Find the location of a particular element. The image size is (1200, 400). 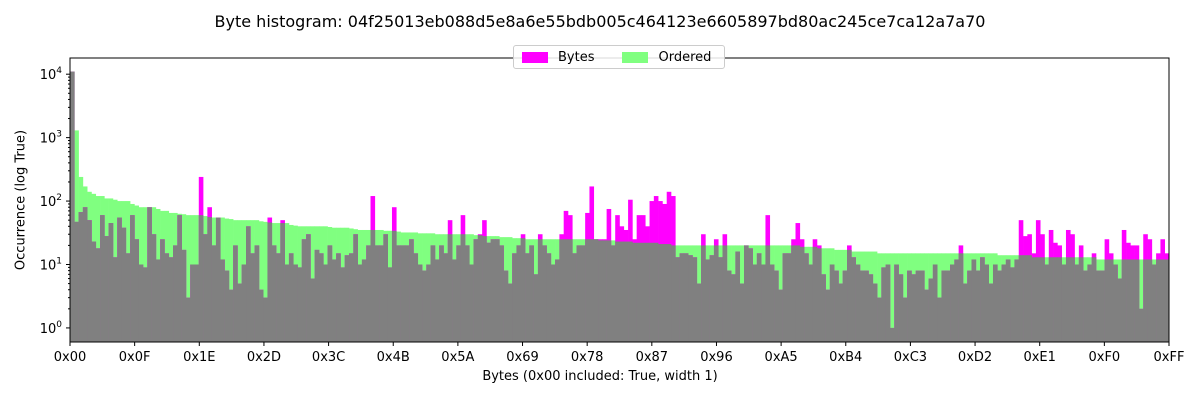

y-tick-label: 100 is located at coordinates (51, 328).